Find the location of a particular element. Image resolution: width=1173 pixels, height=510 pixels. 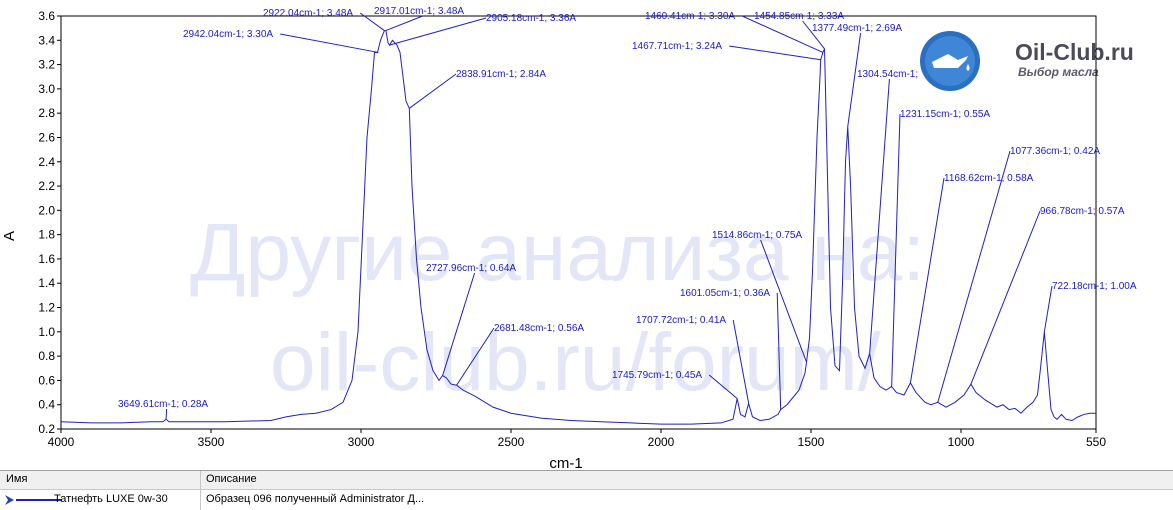

peak-annotation: 1231.15cm-1; 0.55A is located at coordinates (945, 114).